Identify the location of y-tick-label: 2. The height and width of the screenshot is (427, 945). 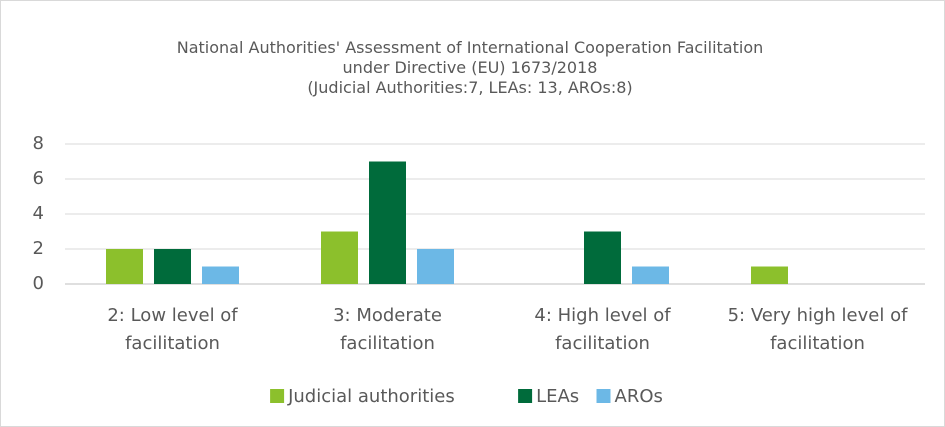
(38, 248).